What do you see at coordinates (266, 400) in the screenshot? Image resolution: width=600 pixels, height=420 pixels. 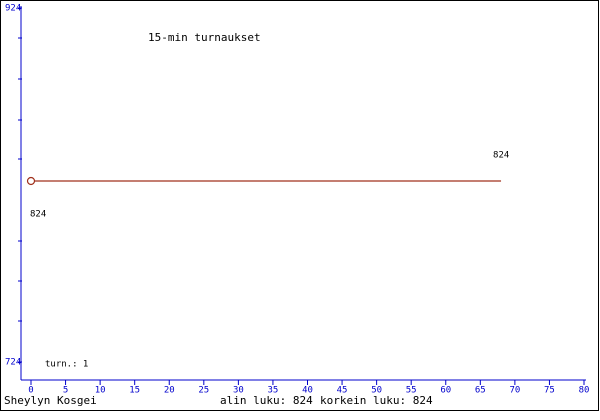 I see `min-value: alin luku: 824` at bounding box center [266, 400].